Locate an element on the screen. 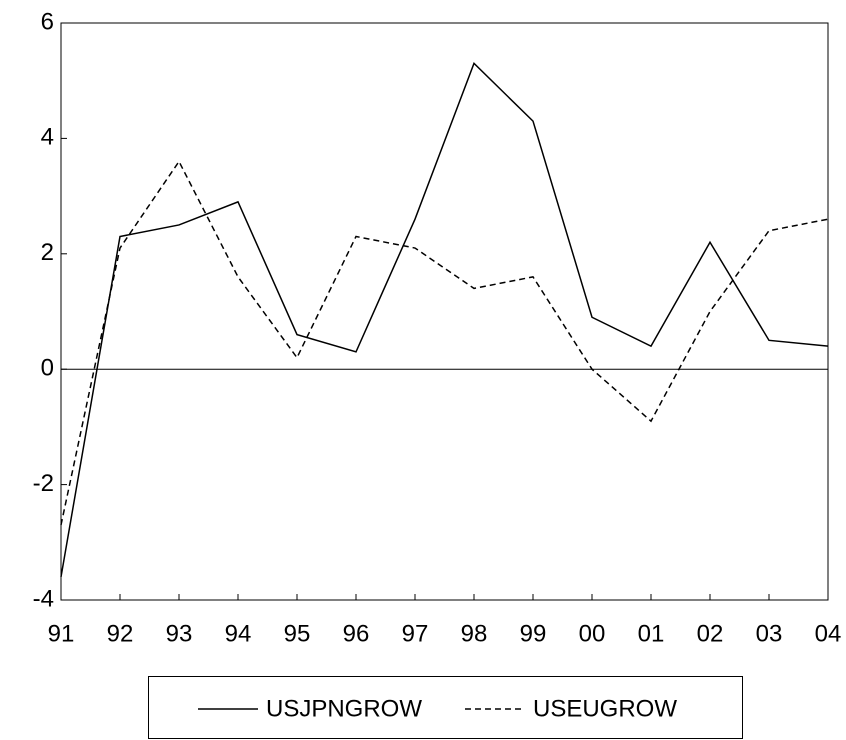 The image size is (846, 740). x-tick-label: 93 is located at coordinates (179, 633).